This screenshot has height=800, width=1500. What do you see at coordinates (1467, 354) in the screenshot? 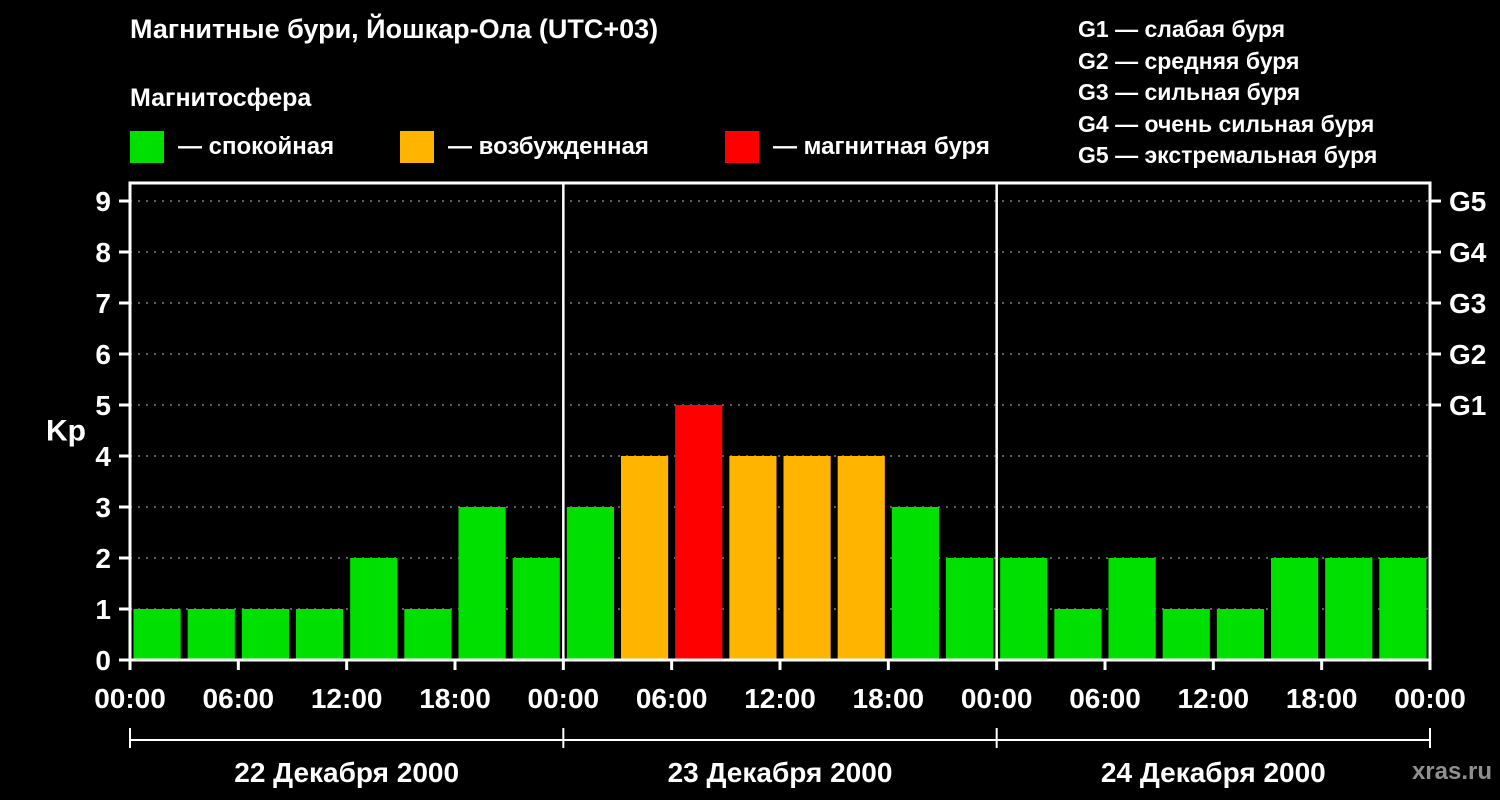
I see `g-axis-label: G2` at bounding box center [1467, 354].